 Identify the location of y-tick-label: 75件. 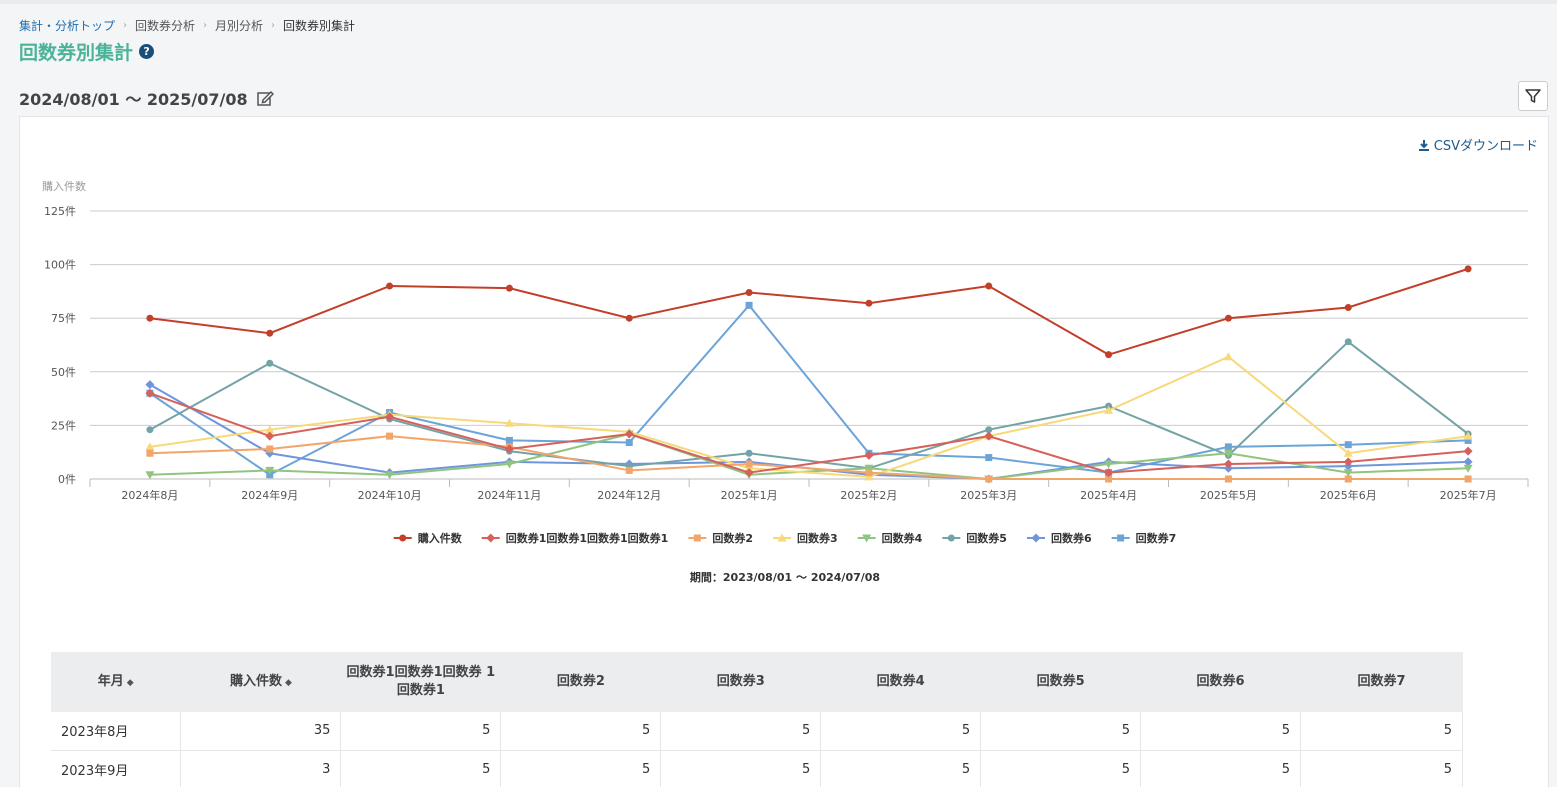
(63, 318).